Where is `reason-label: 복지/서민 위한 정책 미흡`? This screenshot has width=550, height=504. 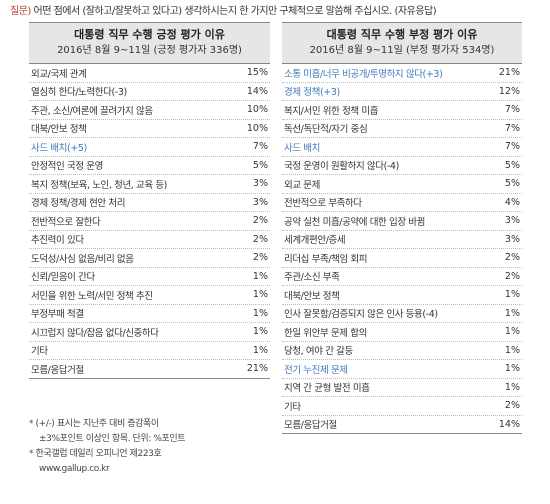
reason-label: 복지/서민 위한 정책 미흡 is located at coordinates (331, 111).